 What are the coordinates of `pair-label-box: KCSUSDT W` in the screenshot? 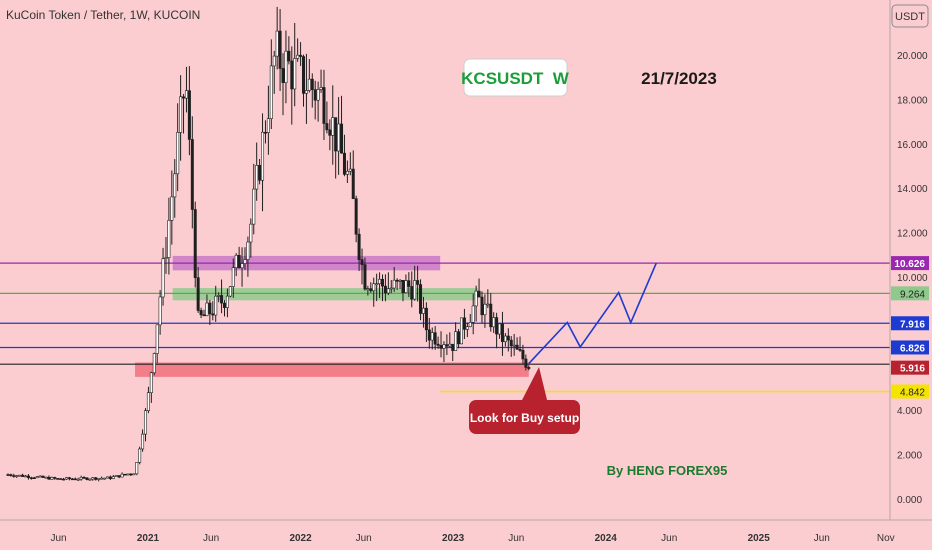 It's located at (515, 77).